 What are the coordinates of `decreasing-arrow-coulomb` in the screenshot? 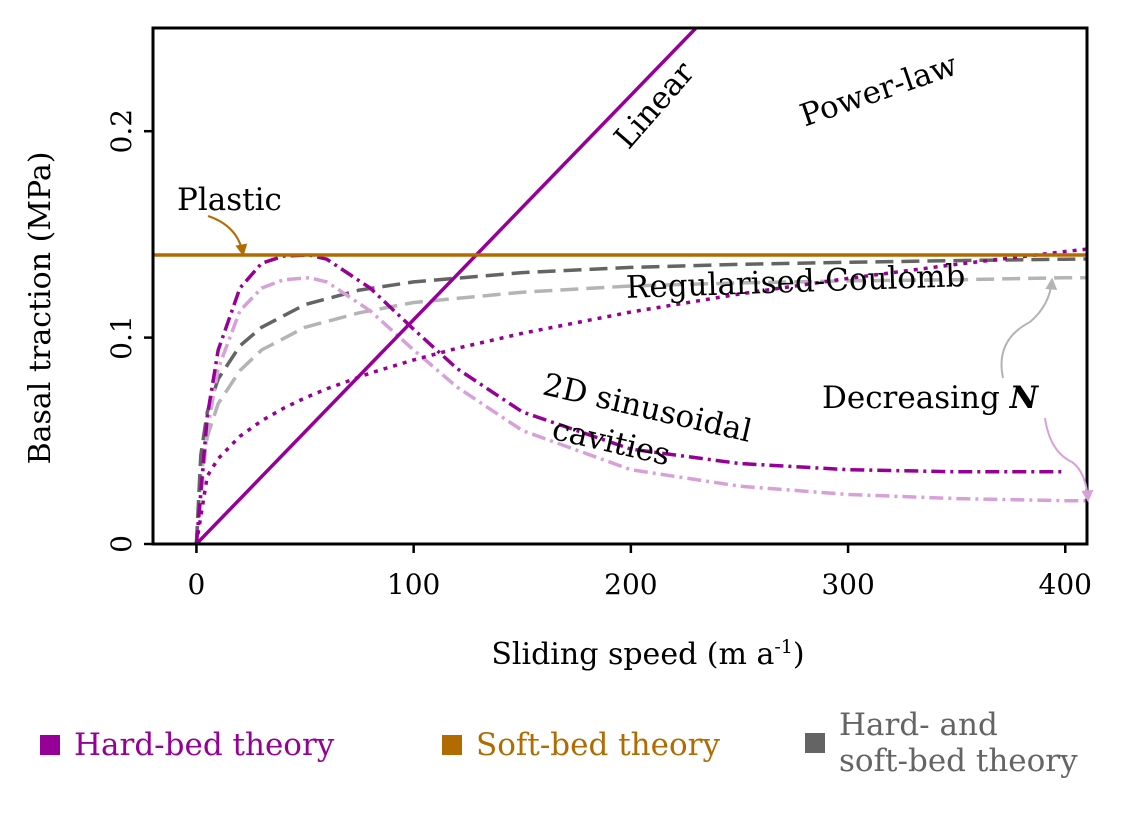 It's located at (1029, 328).